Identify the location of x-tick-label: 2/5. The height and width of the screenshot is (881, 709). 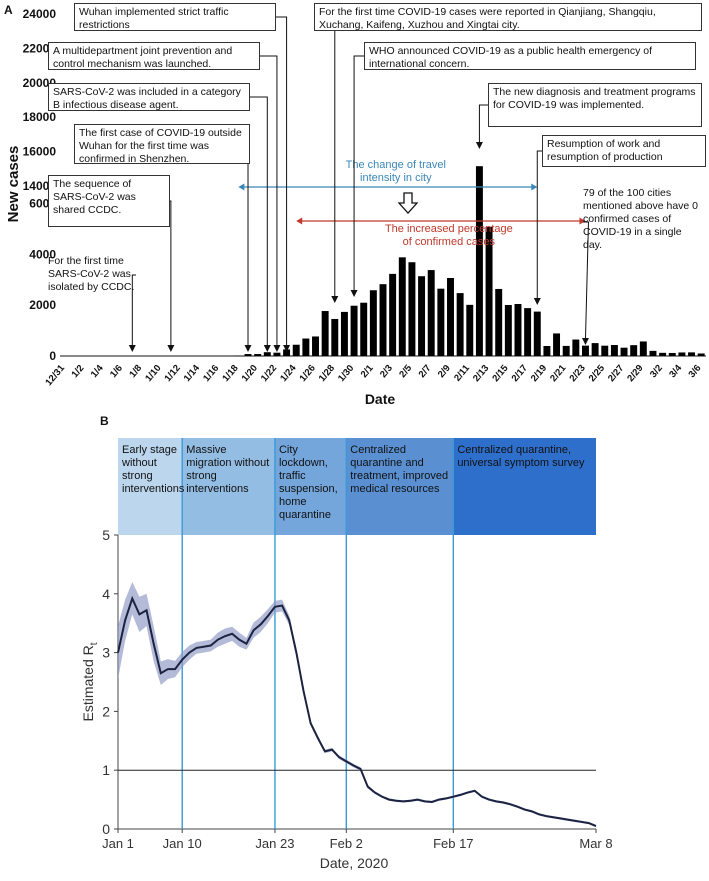
(405, 371).